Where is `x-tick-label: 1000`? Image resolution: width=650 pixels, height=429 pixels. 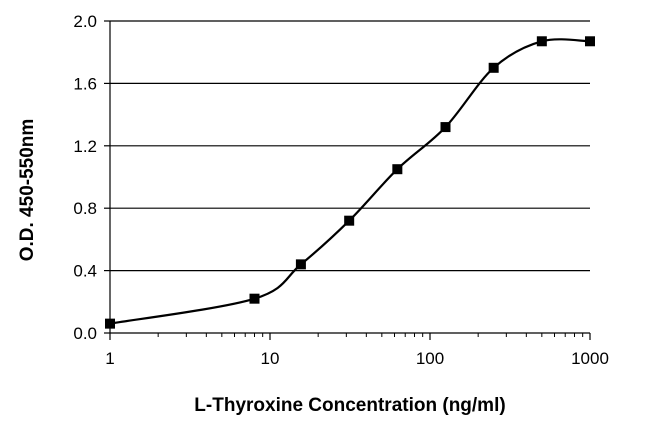
x-tick-label: 1000 is located at coordinates (590, 358).